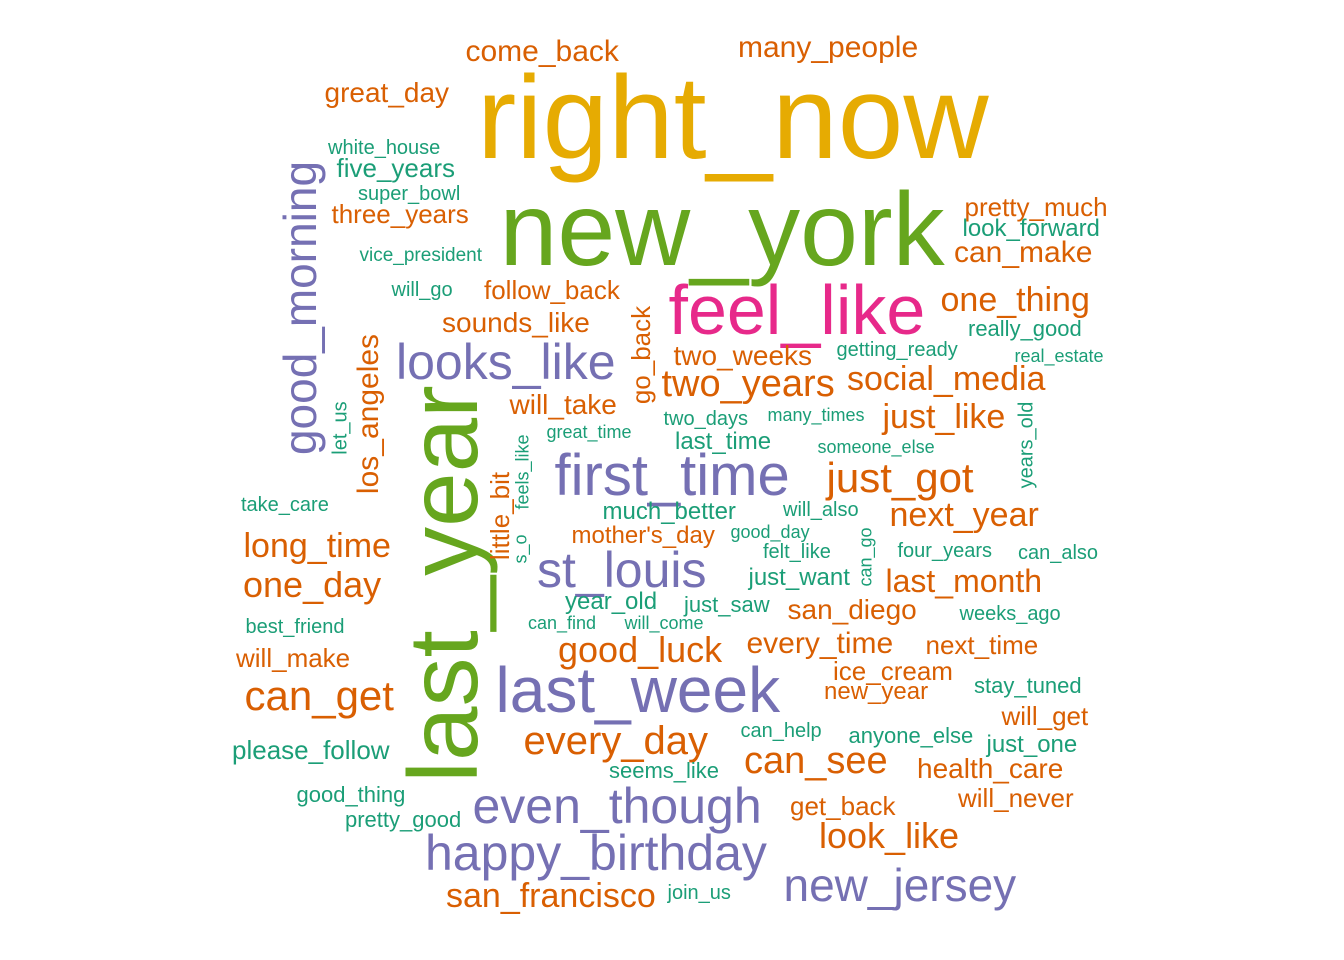  Describe the element at coordinates (893, 671) in the screenshot. I see `word-ice-cream: ice_cream` at that location.